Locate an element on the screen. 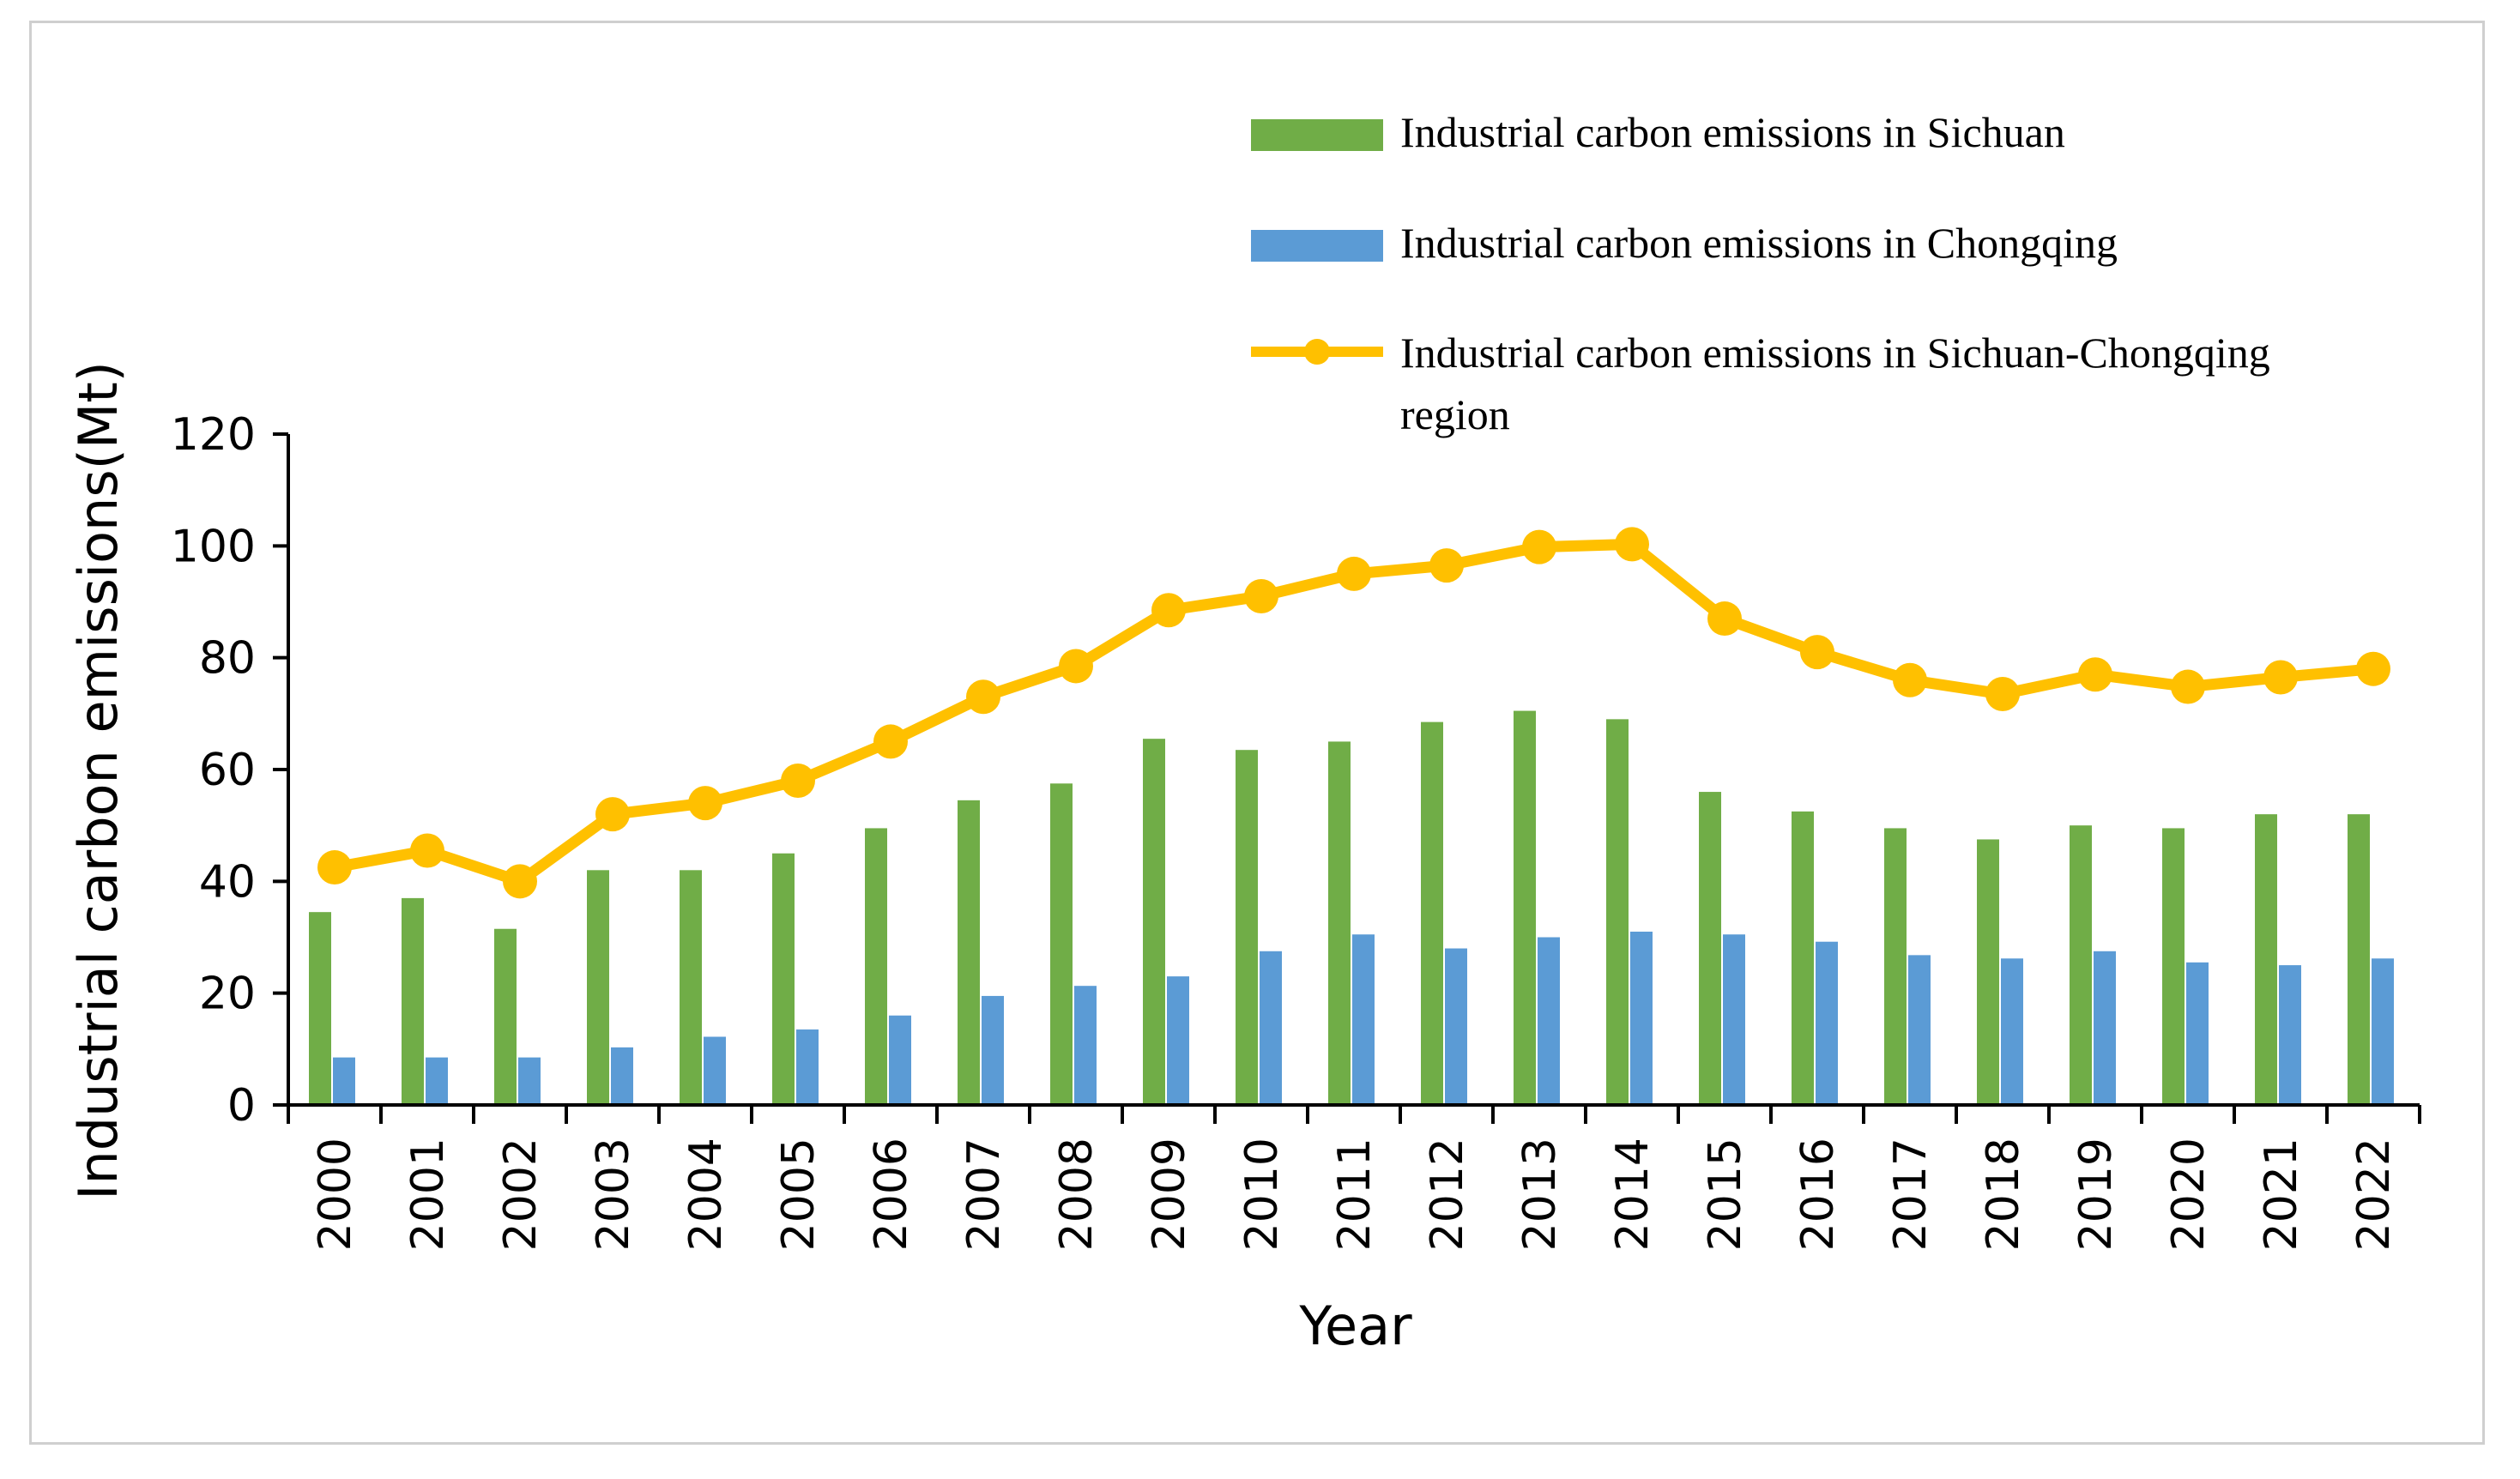 This screenshot has width=2520, height=1479. x-tick-label: 2008 is located at coordinates (1077, 1194).